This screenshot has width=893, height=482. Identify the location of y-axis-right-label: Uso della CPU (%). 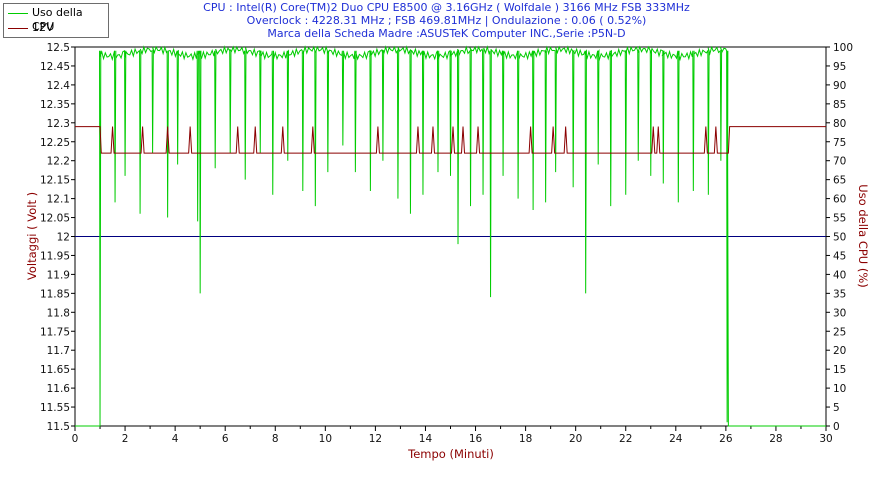
(863, 236).